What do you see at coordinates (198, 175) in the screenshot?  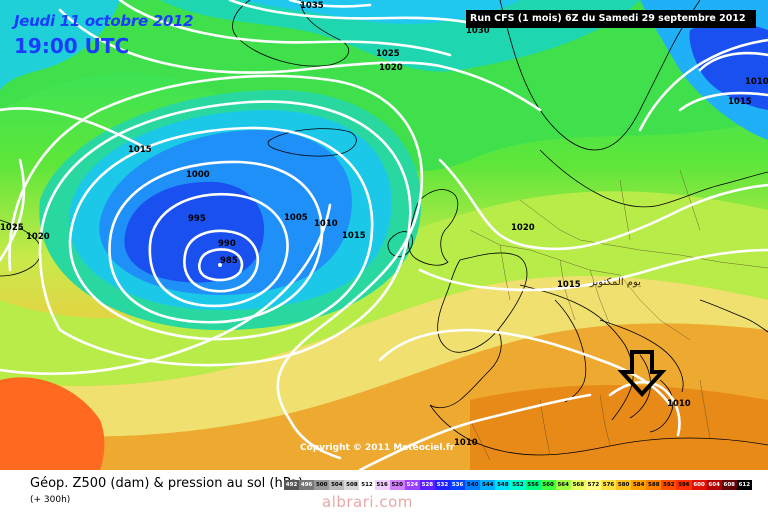 I see `contour-label-1000: 1000` at bounding box center [198, 175].